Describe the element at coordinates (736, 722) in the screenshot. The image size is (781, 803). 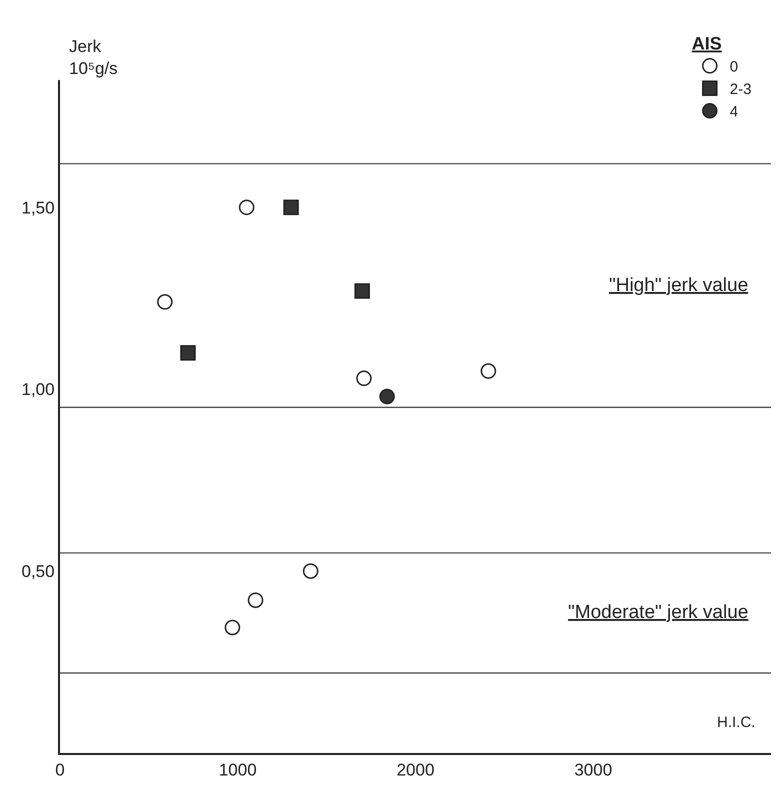
I see `x-axis-title: H.I.C.` at that location.